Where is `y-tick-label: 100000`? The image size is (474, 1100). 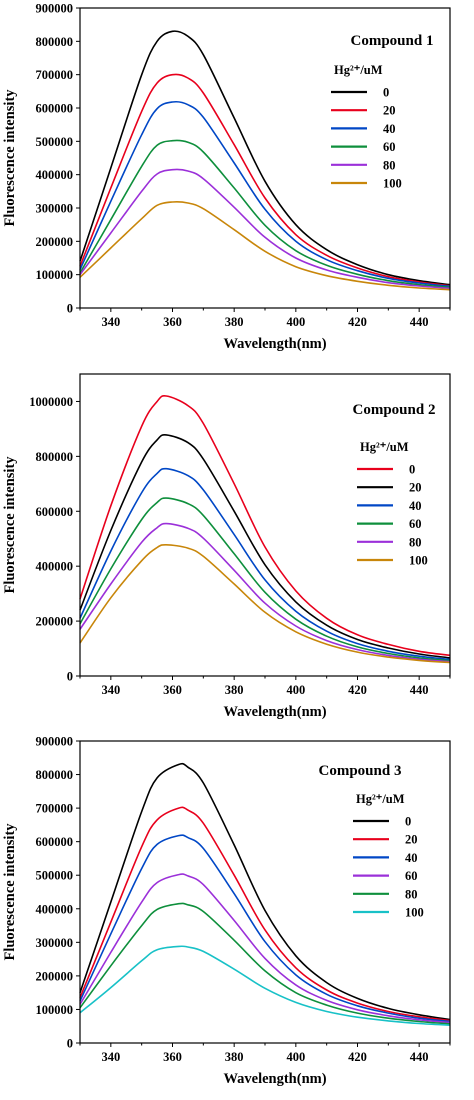
y-tick-label: 100000 is located at coordinates (55, 275).